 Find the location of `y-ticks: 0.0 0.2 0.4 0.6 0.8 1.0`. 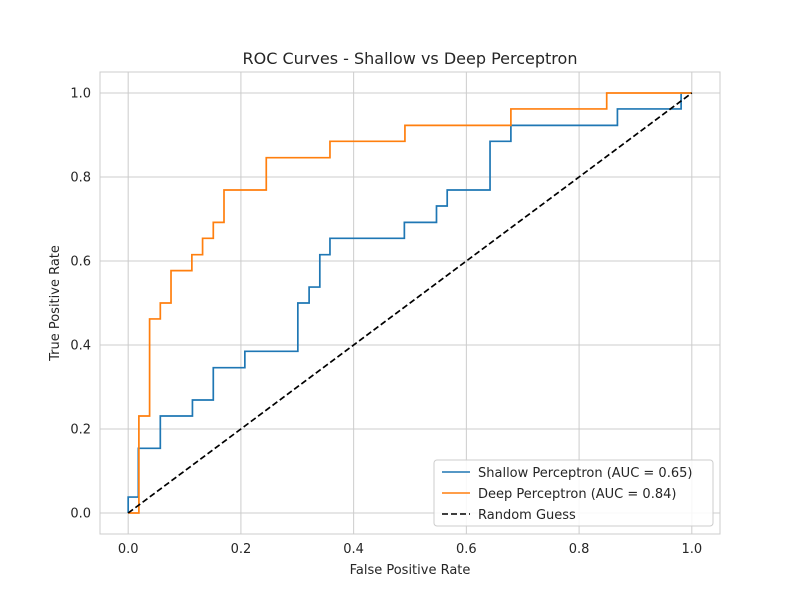

y-ticks: 0.0 0.2 0.4 0.6 0.8 1.0 is located at coordinates (80, 304).